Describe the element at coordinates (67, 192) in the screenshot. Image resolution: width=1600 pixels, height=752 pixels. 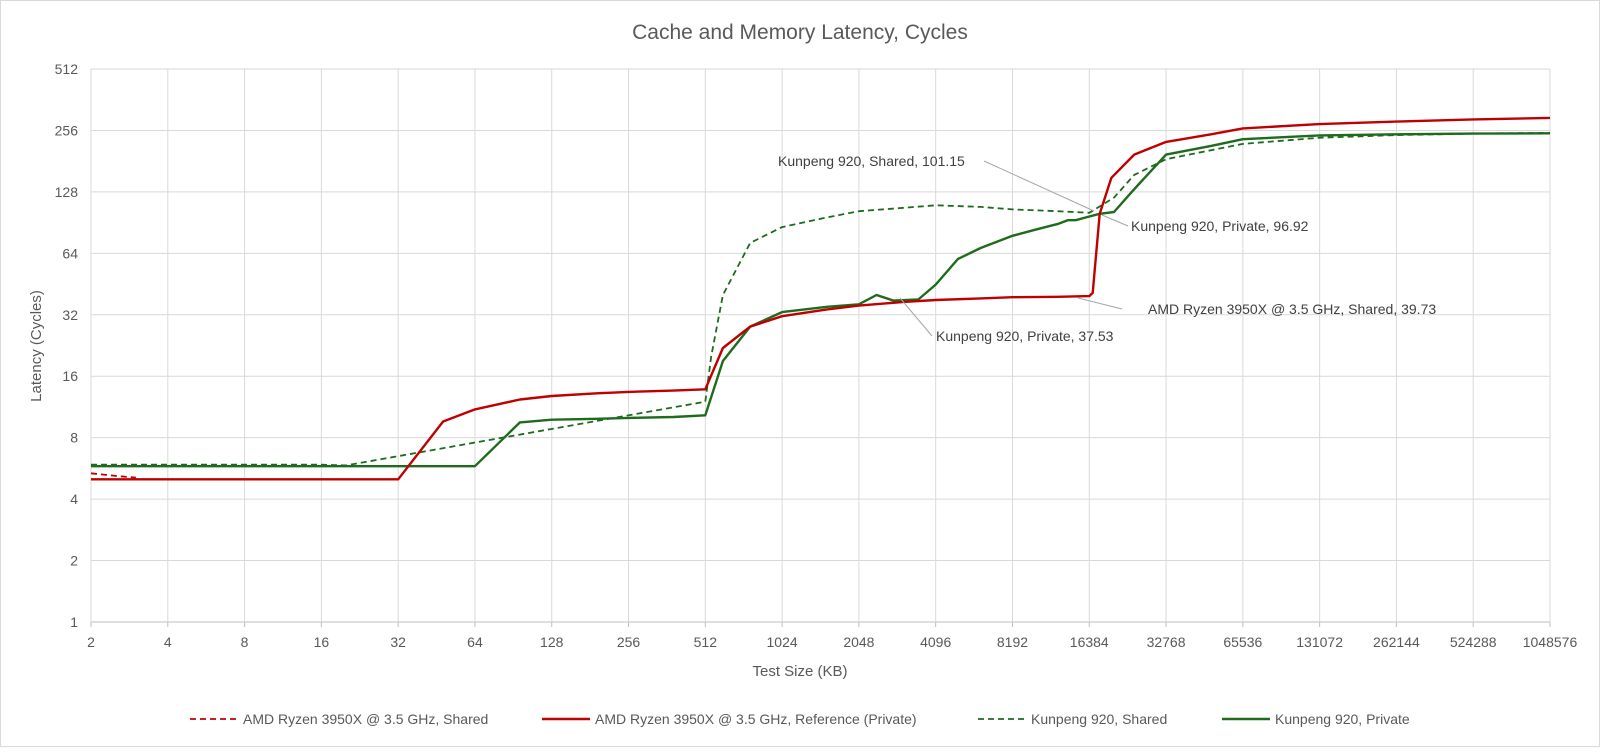
I see `y-tick-label: 128` at that location.